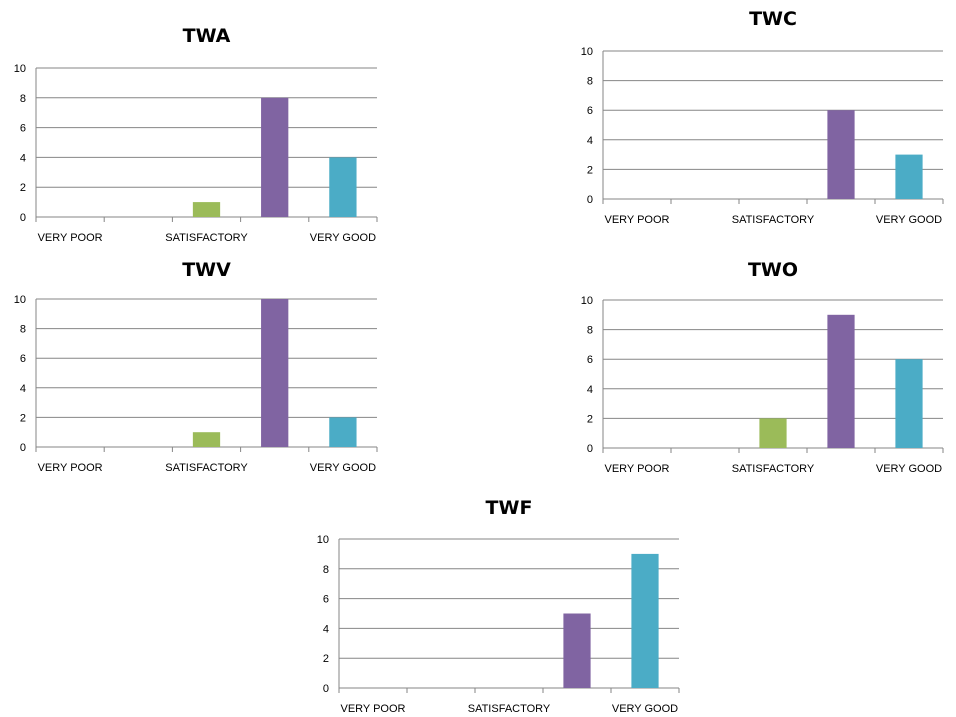 The image size is (956, 717). Describe the element at coordinates (762, 117) in the screenshot. I see `chart-twc: TWC 0 2 4 6 8 10 VERY POOR SATISFACTORY VERY GOOD` at that location.